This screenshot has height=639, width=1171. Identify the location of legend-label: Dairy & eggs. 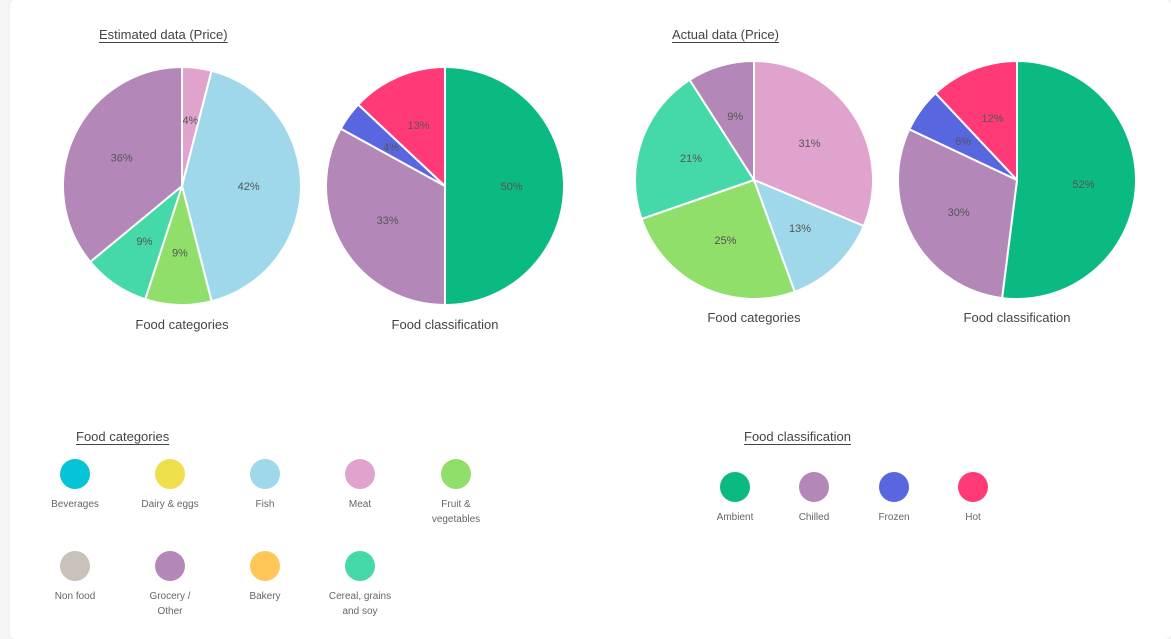
(170, 504).